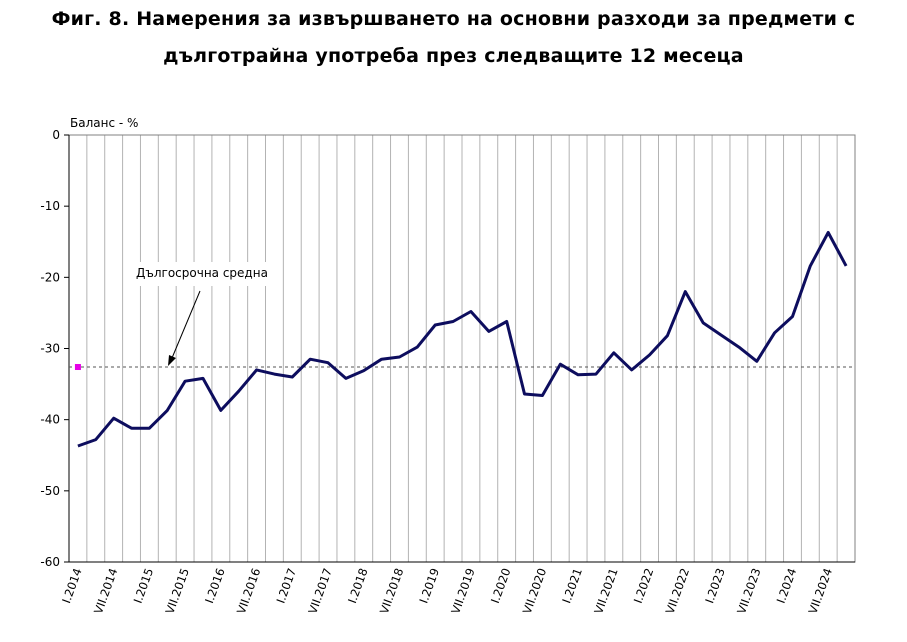 Image resolution: width=907 pixels, height=642 pixels. What do you see at coordinates (77, 367) in the screenshot?
I see `long-term-average-marker` at bounding box center [77, 367].